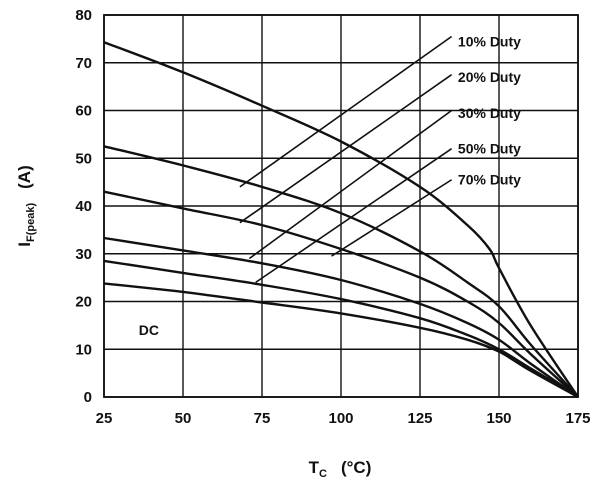  Describe the element at coordinates (489, 113) in the screenshot. I see `legend-label-30-duty: 30% Duty` at that location.